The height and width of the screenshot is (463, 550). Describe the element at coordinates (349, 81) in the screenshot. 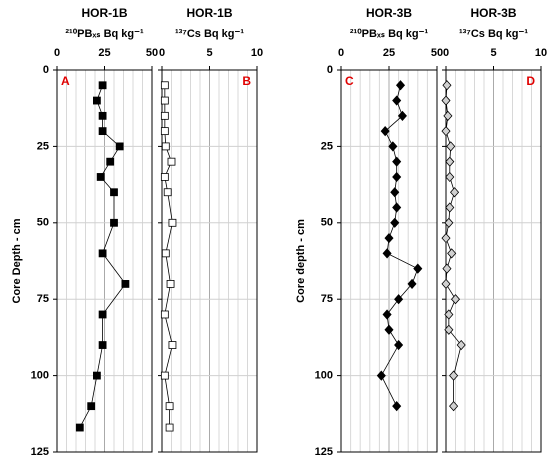

I see `panel-letter: C` at that location.